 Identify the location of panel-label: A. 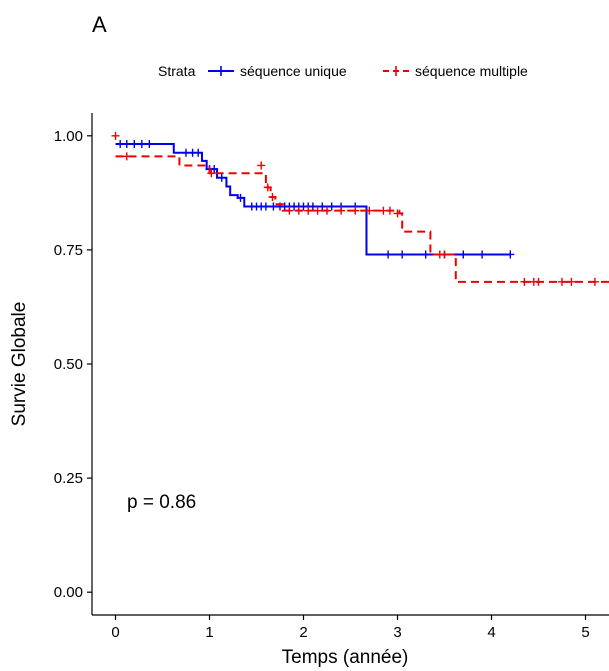
(99, 24).